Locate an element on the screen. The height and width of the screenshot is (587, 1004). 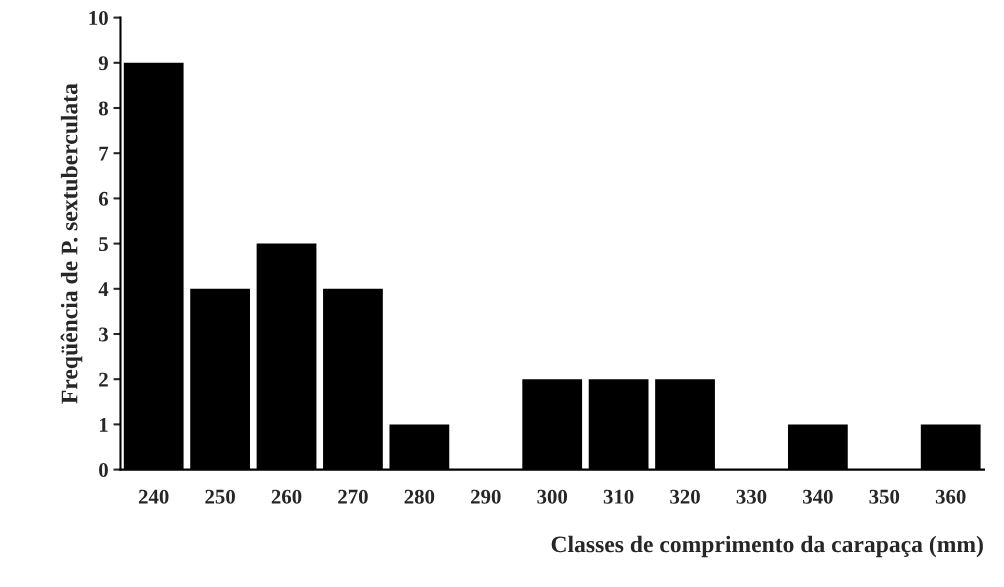
x-tick-label: 300 is located at coordinates (552, 496).